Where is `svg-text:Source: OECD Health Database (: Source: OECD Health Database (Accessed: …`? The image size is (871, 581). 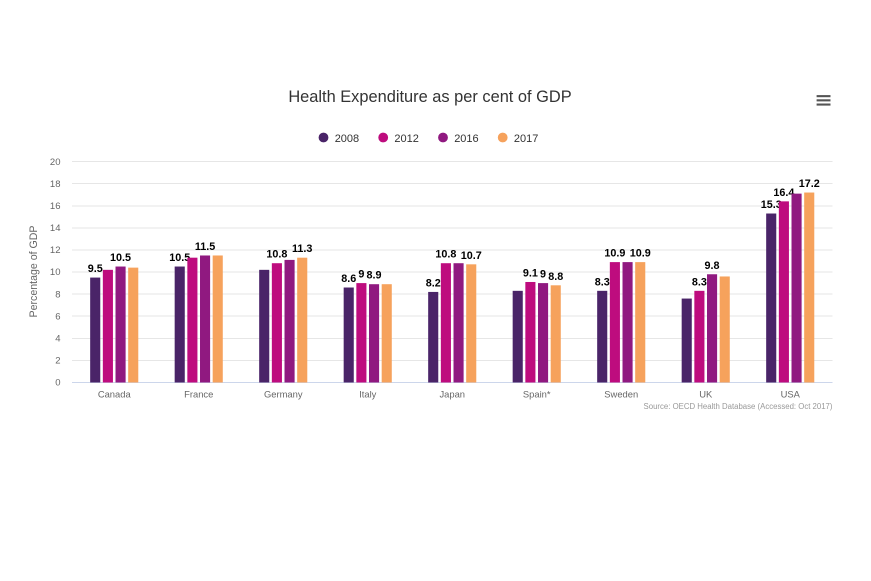
svg-text:Source: OECD Health Database (: Source: OECD Health Database (Accessed: … is located at coordinates (738, 406).